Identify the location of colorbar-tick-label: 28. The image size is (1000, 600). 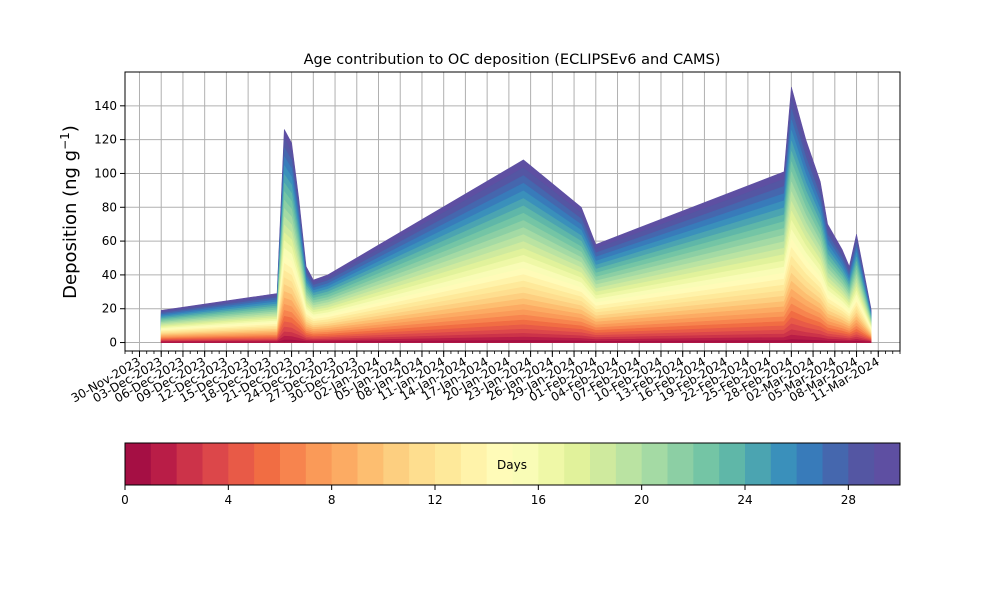
(848, 500).